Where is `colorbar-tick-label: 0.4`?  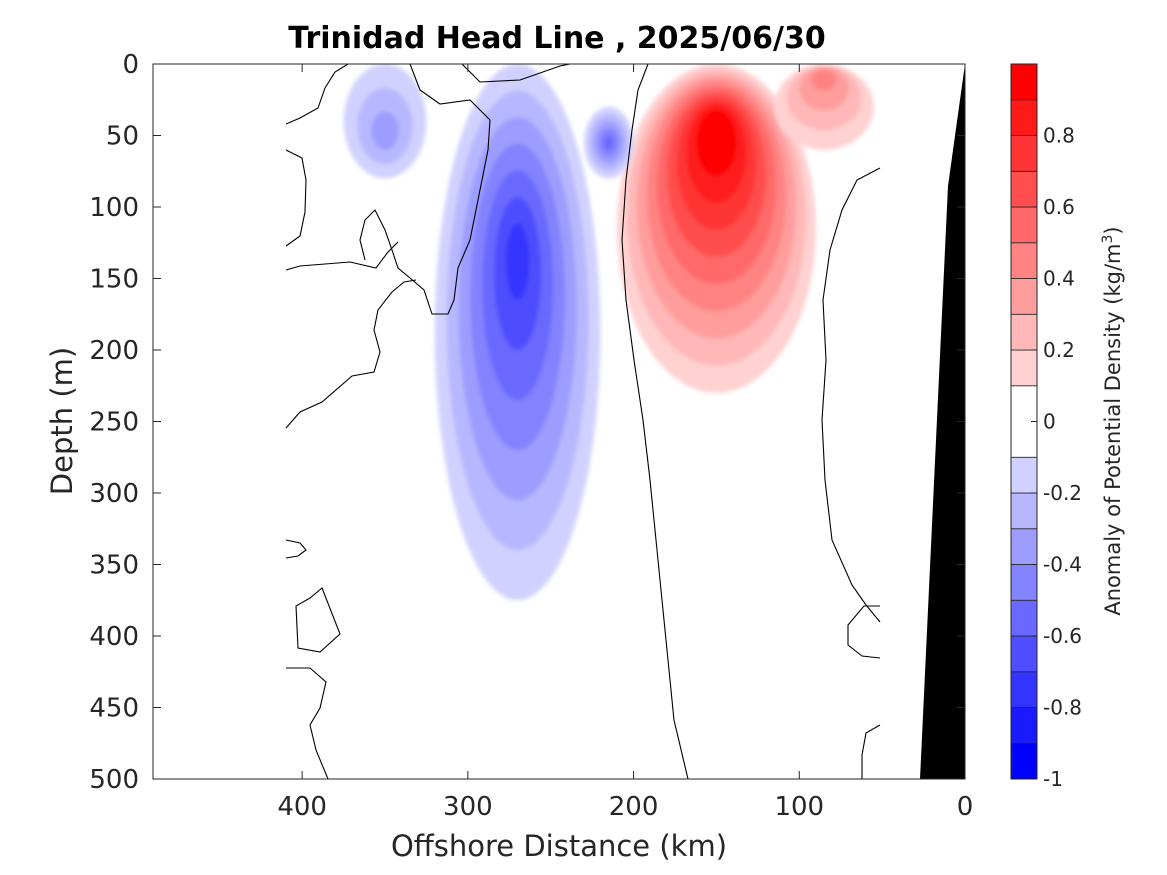
colorbar-tick-label: 0.4 is located at coordinates (1059, 279).